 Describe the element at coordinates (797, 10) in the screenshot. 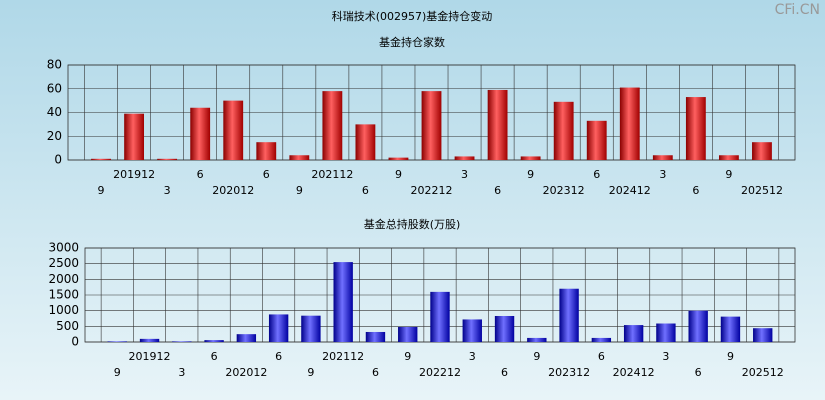

I see `watermark: CFi.CN` at that location.